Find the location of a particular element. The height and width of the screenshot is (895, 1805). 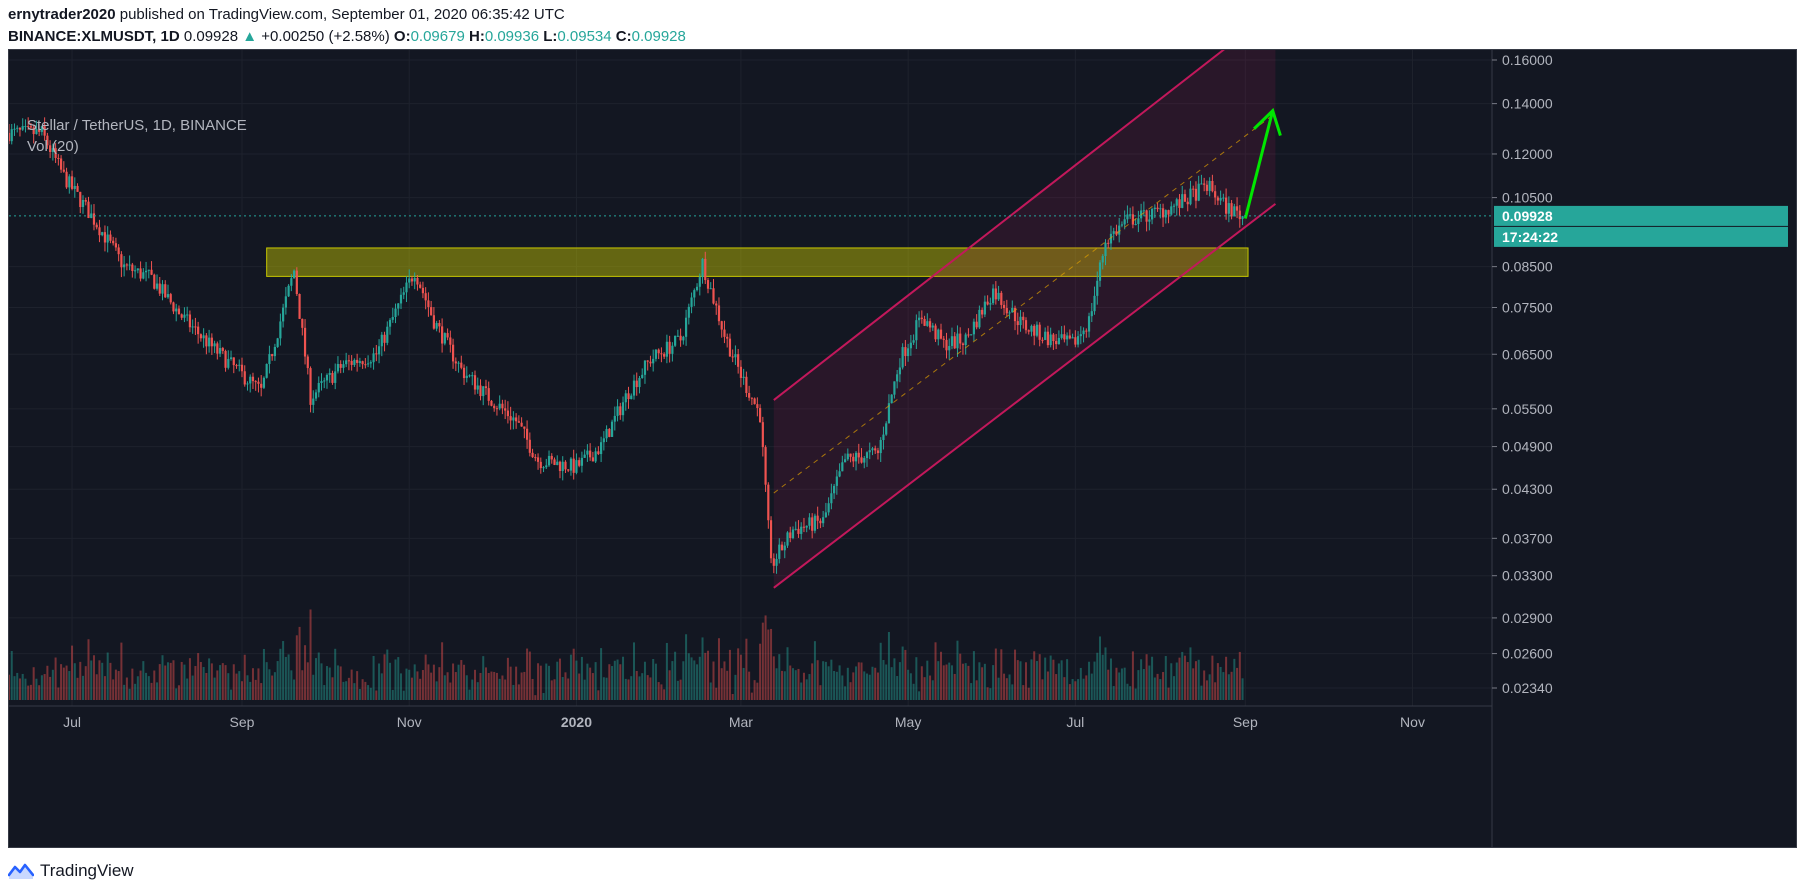

volume-legend: Vol (20) is located at coordinates (53, 146).